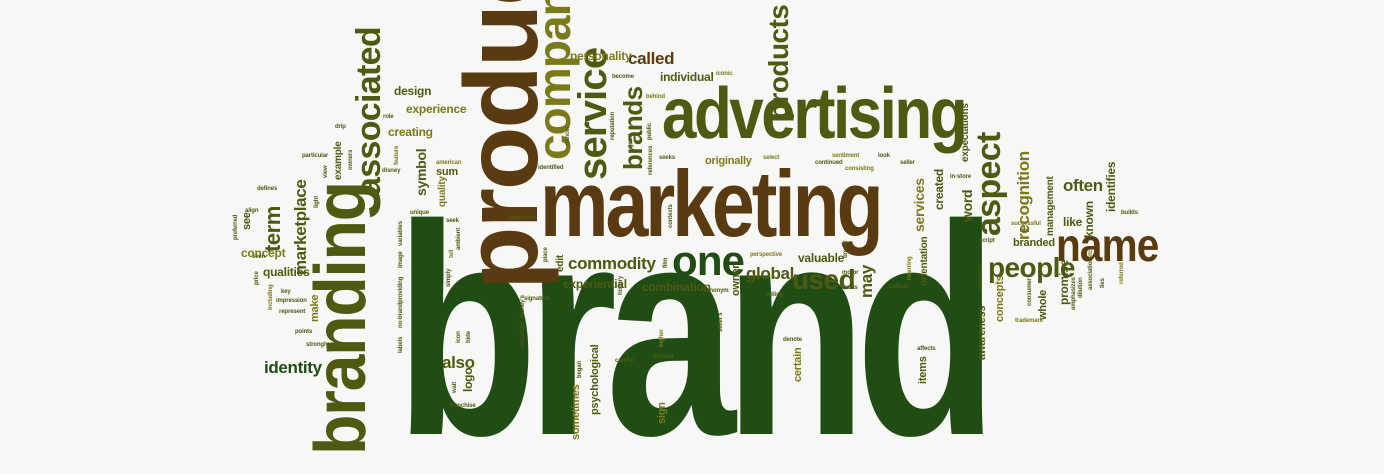 This screenshot has height=474, width=1384. Describe the element at coordinates (676, 287) in the screenshot. I see `word-combination: combination` at that location.